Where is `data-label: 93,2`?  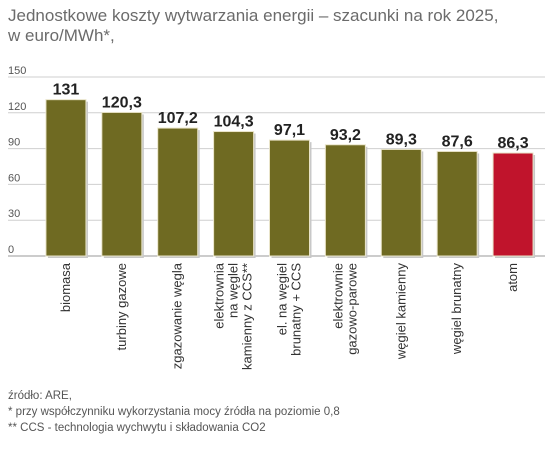
data-label: 93,2 is located at coordinates (345, 135).